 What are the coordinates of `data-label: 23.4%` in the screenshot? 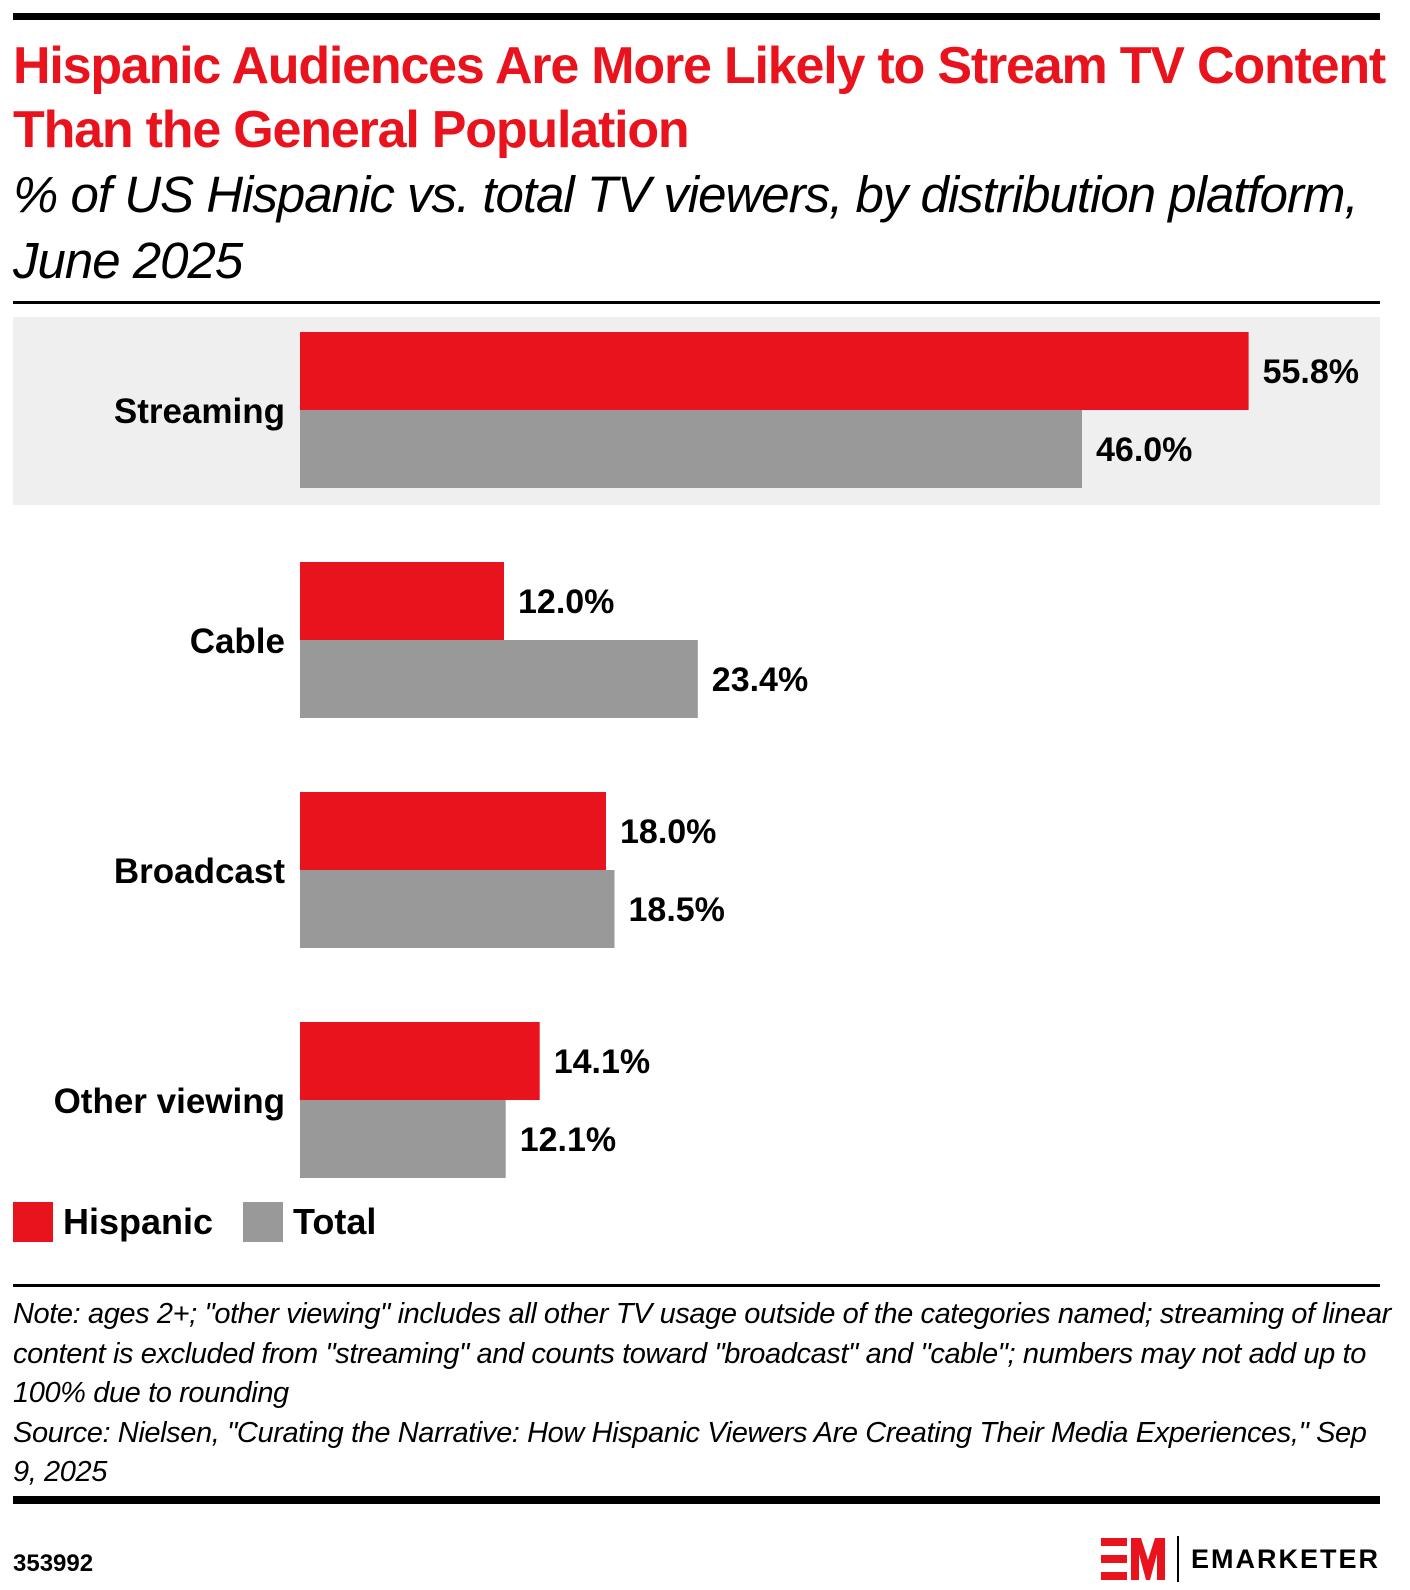 It's located at (760, 680).